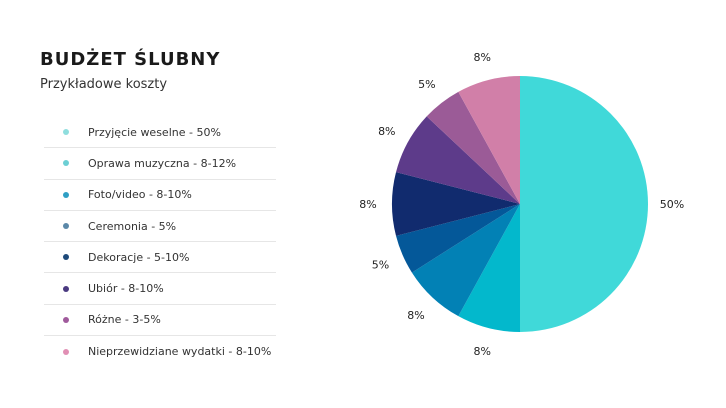 The width and height of the screenshot is (726, 408). Describe the element at coordinates (104, 84) in the screenshot. I see `chart-subtitle: Przykładowe koszty` at that location.